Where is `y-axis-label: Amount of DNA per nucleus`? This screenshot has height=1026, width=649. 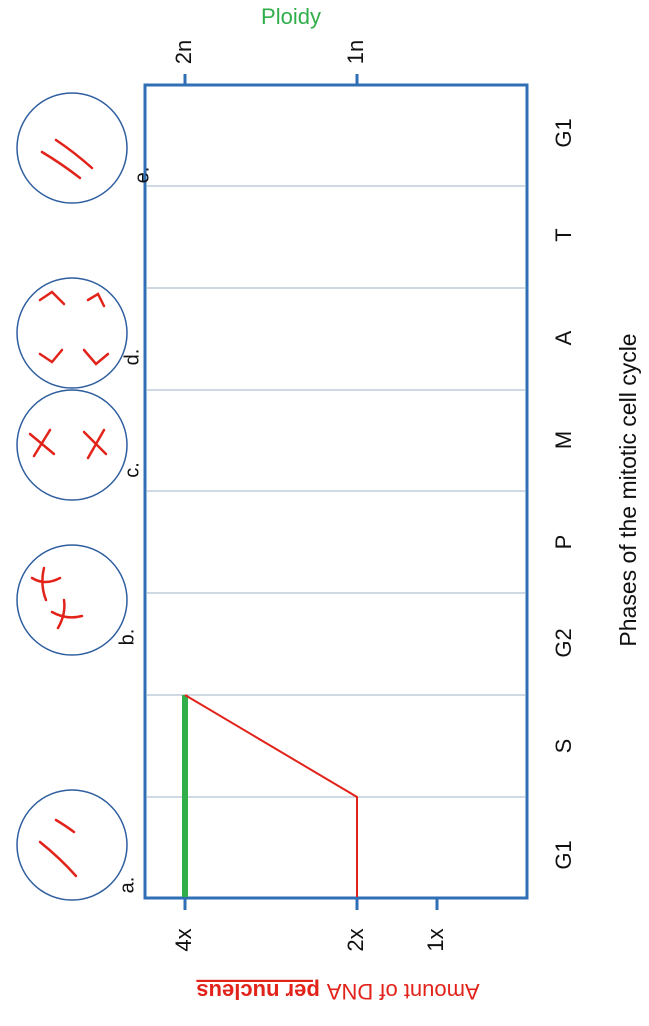
y-axis-label: Amount of DNA per nucleus is located at coordinates (337, 991).